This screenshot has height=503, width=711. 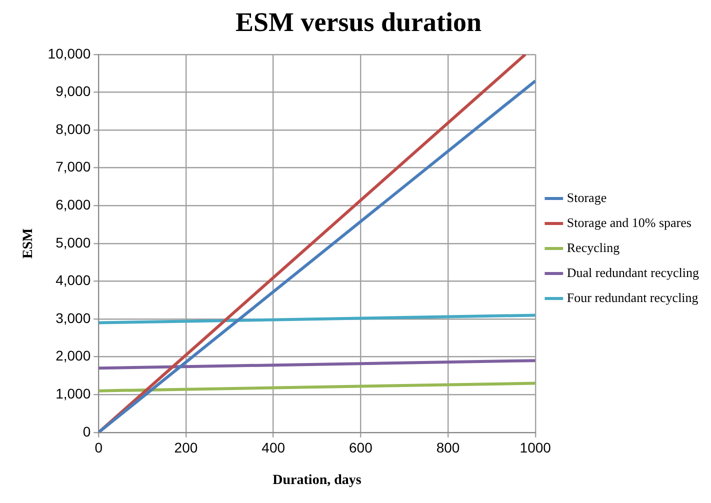 What do you see at coordinates (361, 448) in the screenshot?
I see `x-tick-label: 600` at bounding box center [361, 448].